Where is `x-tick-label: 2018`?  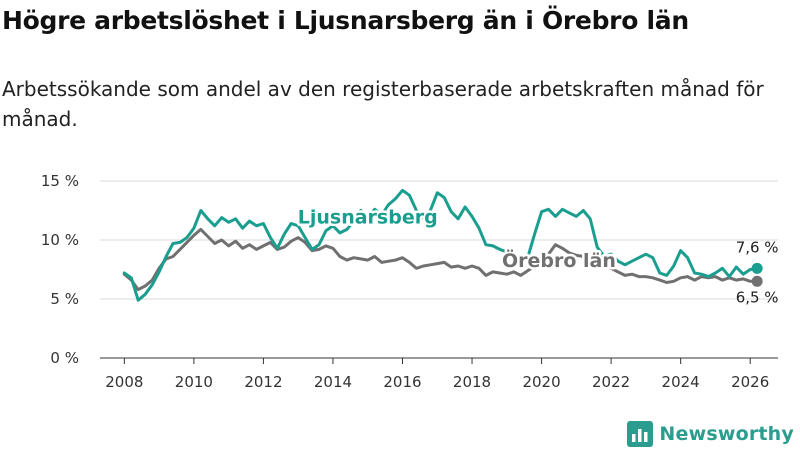
x-tick-label: 2018 is located at coordinates (472, 382).